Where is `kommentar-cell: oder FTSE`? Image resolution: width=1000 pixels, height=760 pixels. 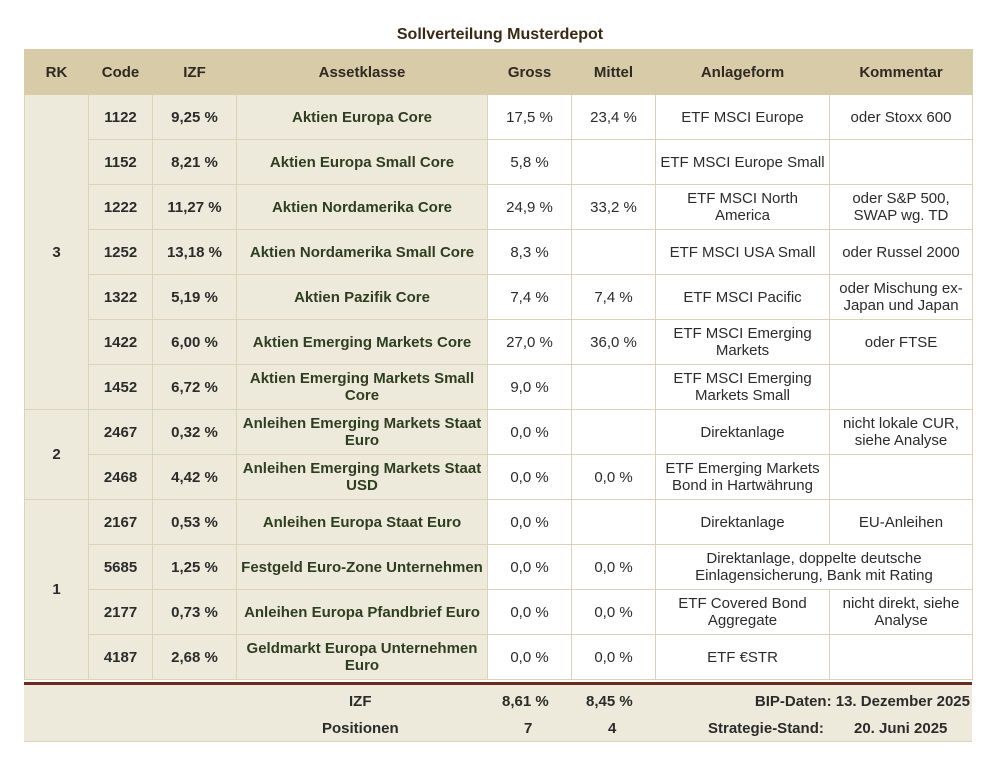
kommentar-cell: oder FTSE is located at coordinates (901, 342).